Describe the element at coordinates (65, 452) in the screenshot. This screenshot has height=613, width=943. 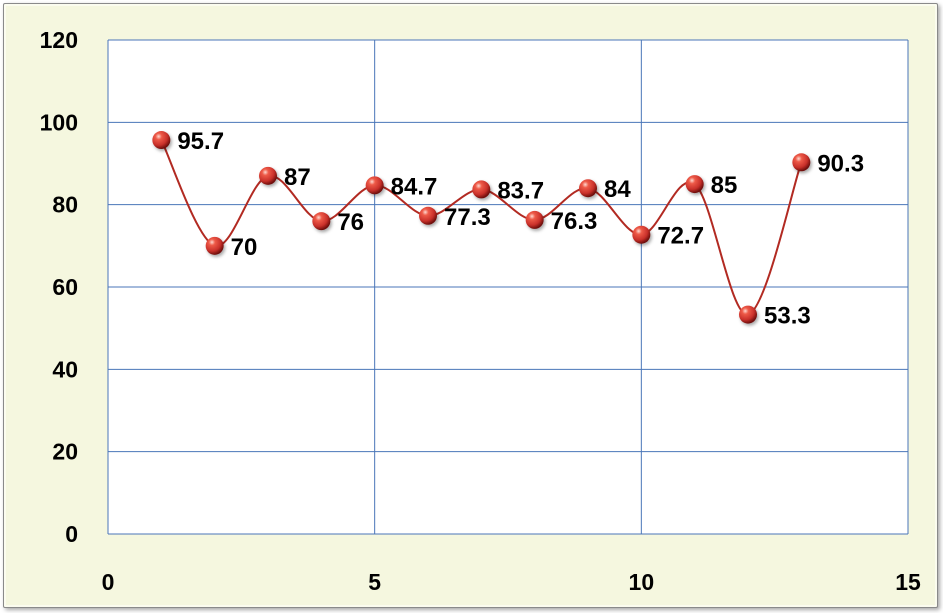
I see `y-tick-label: 20` at that location.